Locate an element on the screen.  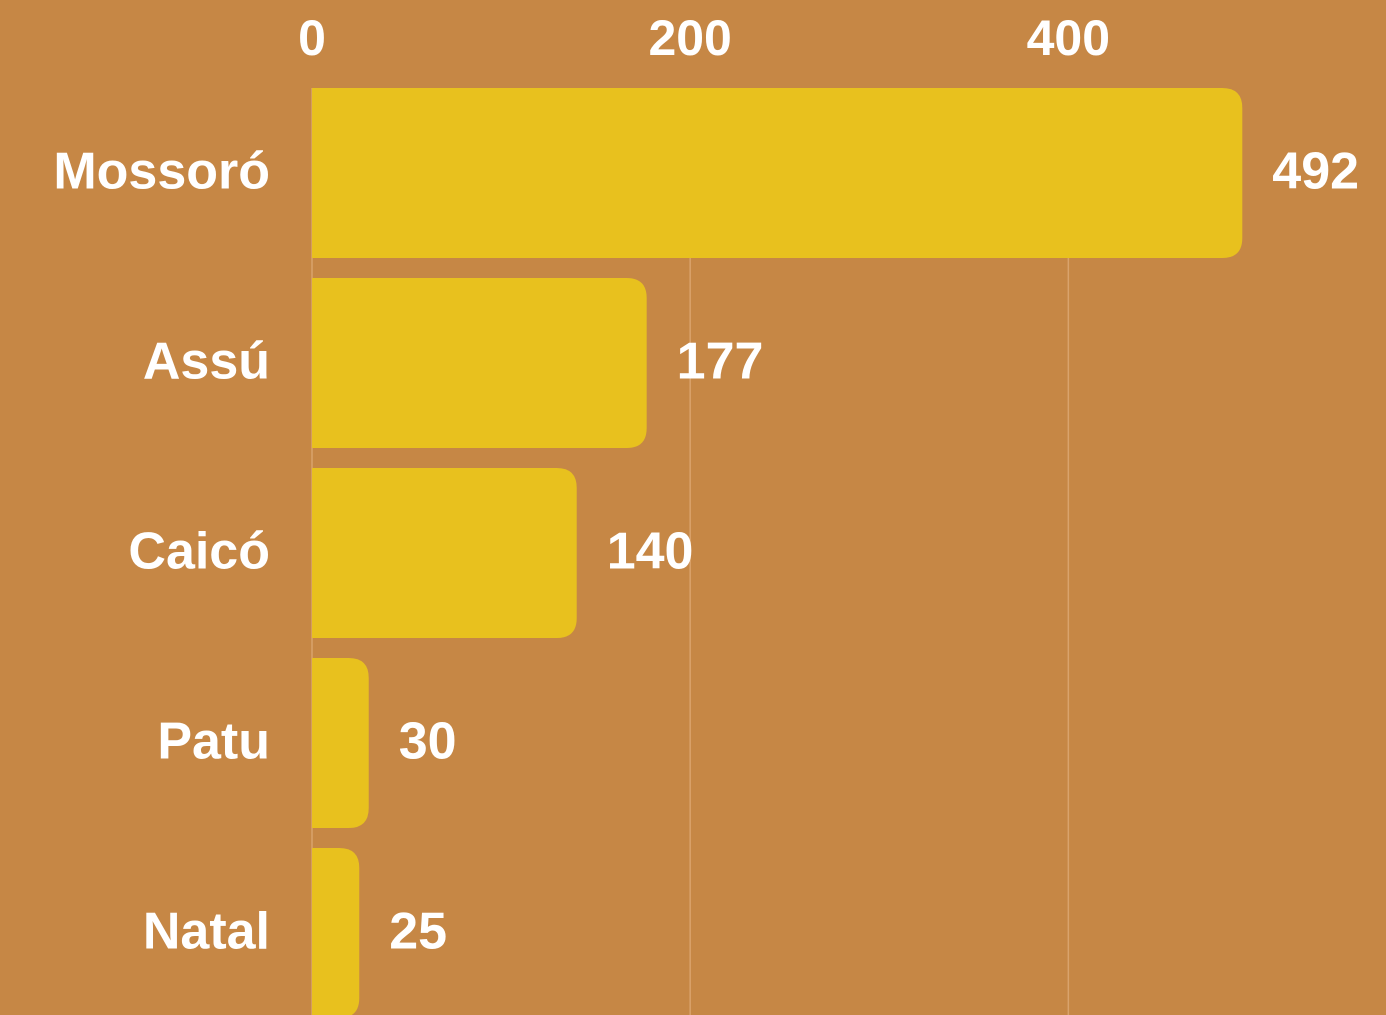
y-tick-label: Mossoró is located at coordinates (161, 172).